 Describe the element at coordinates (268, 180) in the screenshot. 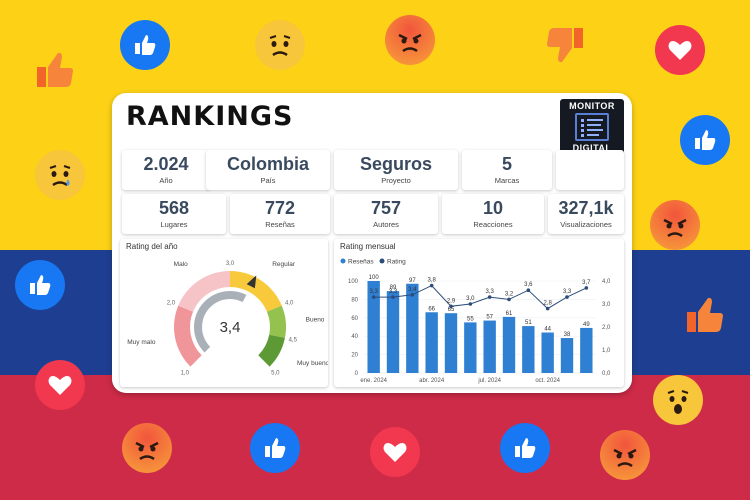

I see `kpi-label: País` at that location.